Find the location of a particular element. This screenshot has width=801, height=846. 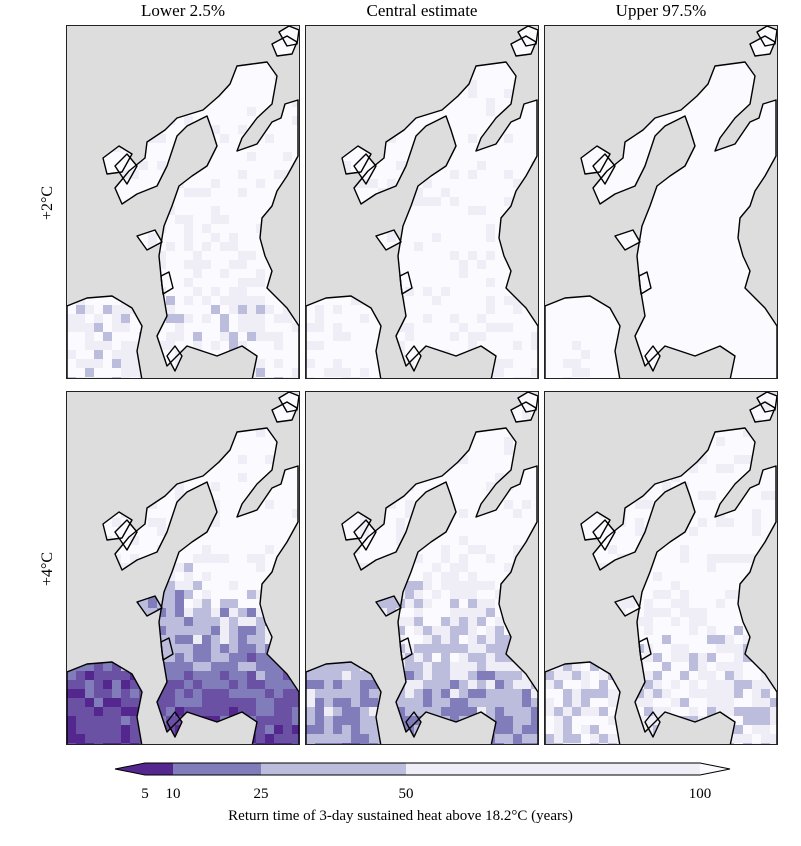

colorbar-segment is located at coordinates (333, 769).